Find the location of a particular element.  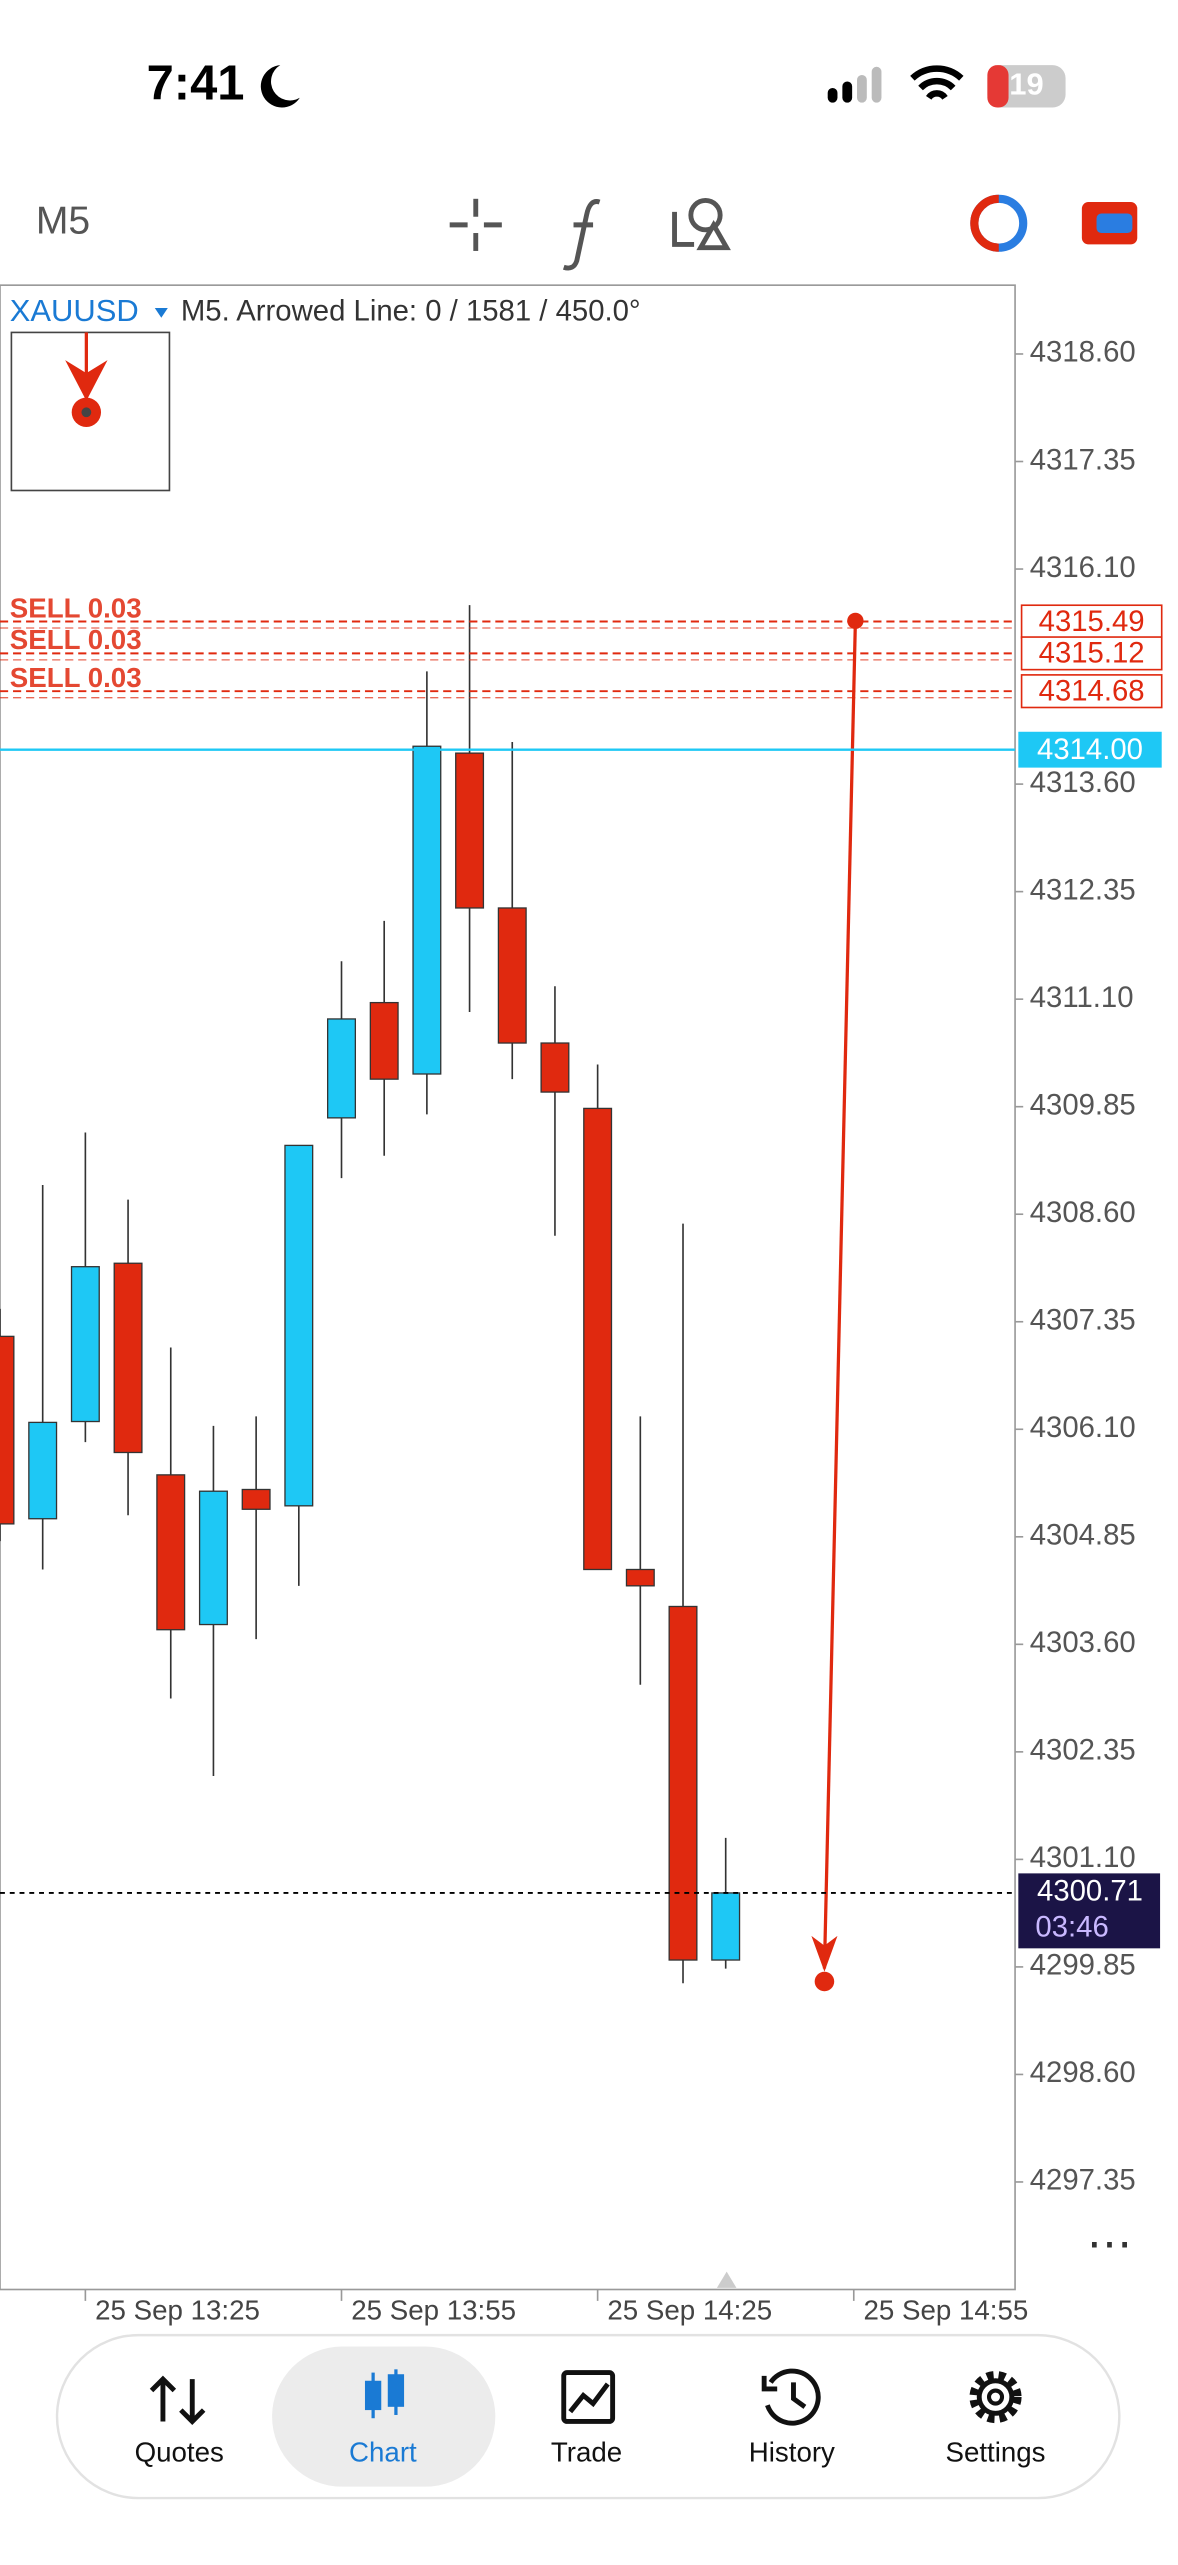

battery-percent: 19 is located at coordinates (1026, 84).